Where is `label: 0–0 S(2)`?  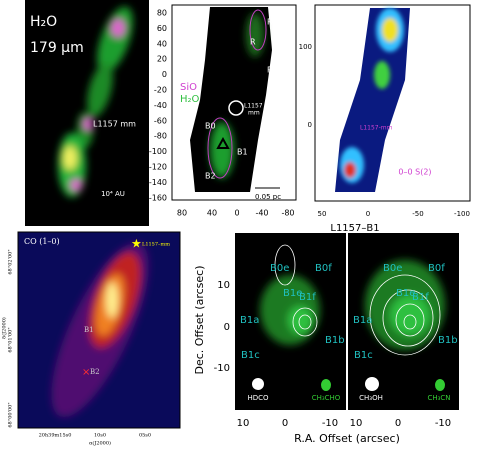 label: 0–0 S(2) is located at coordinates (414, 172).